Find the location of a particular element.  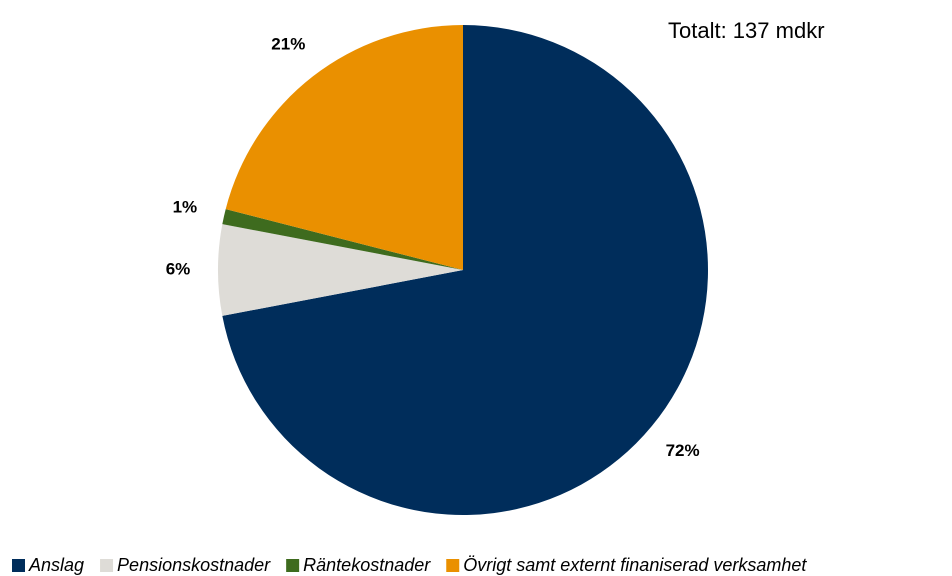

legend-label: Anslag is located at coordinates (56, 565).